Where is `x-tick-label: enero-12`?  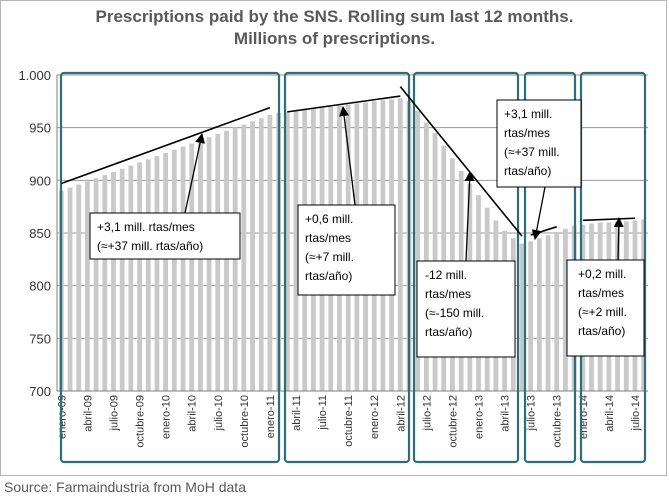 x-tick-label: enero-12 is located at coordinates (375, 417).